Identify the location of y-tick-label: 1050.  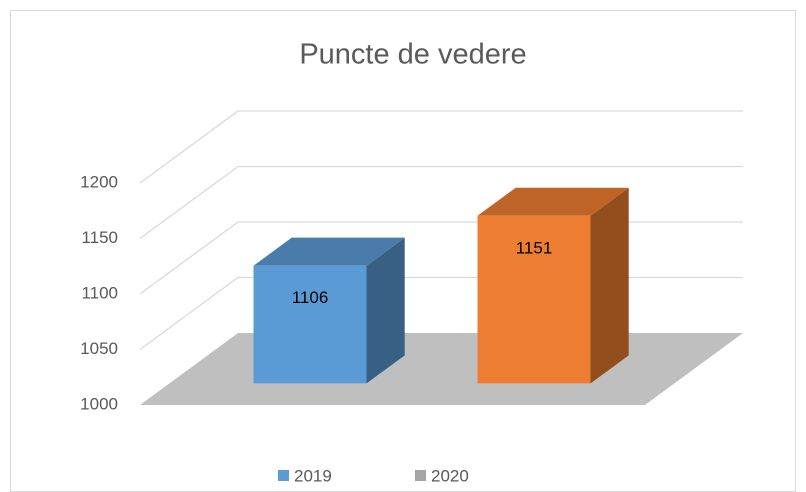
(99, 348).